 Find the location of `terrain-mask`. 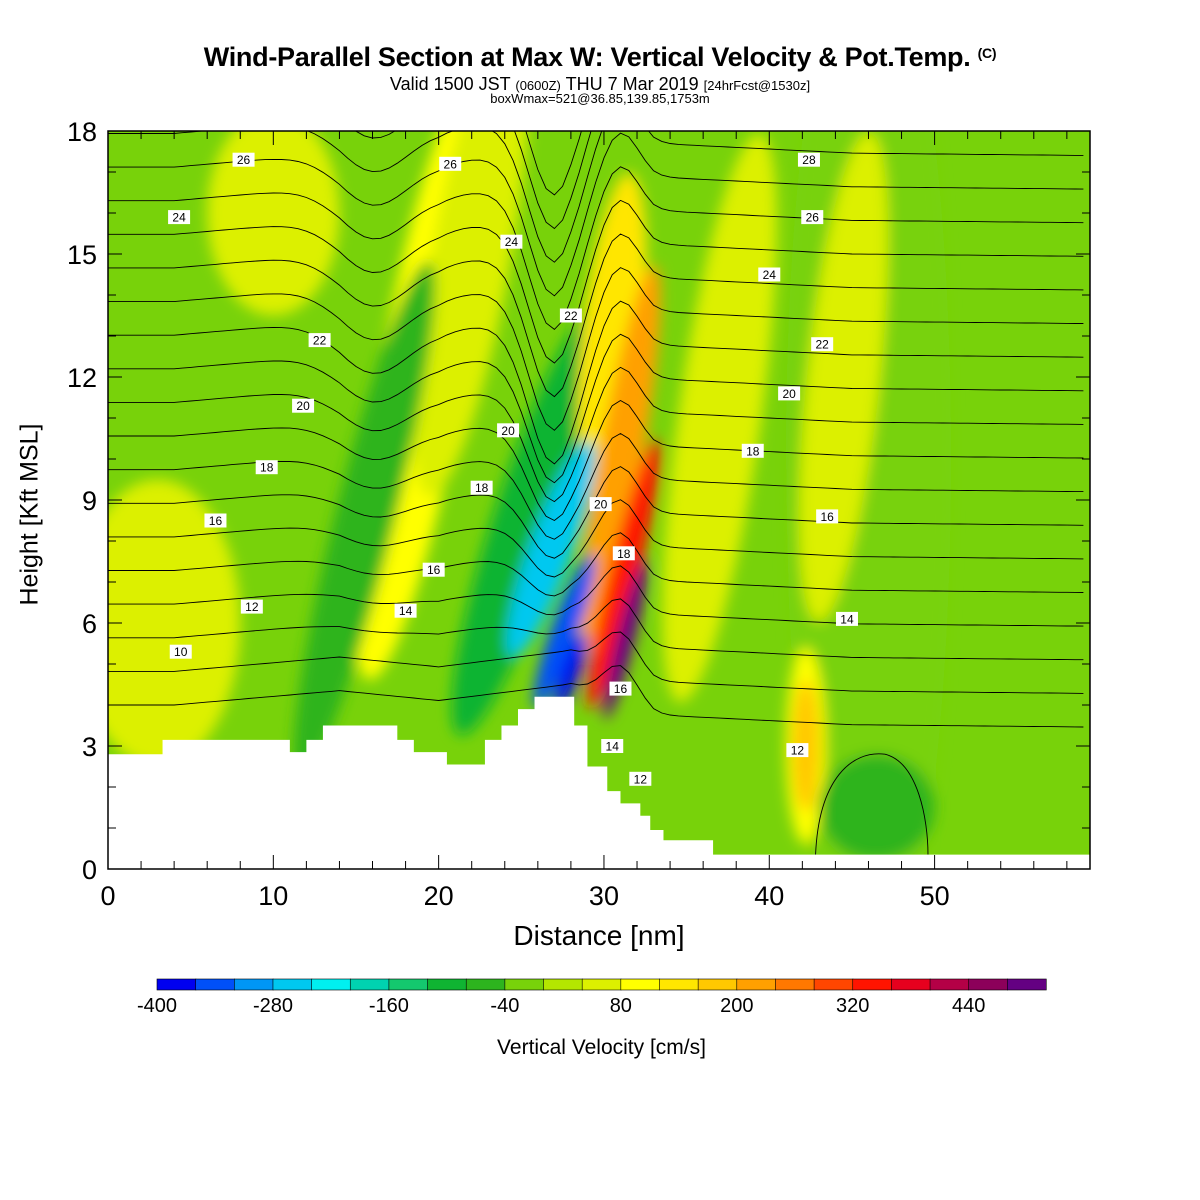

terrain-mask is located at coordinates (599, 782).